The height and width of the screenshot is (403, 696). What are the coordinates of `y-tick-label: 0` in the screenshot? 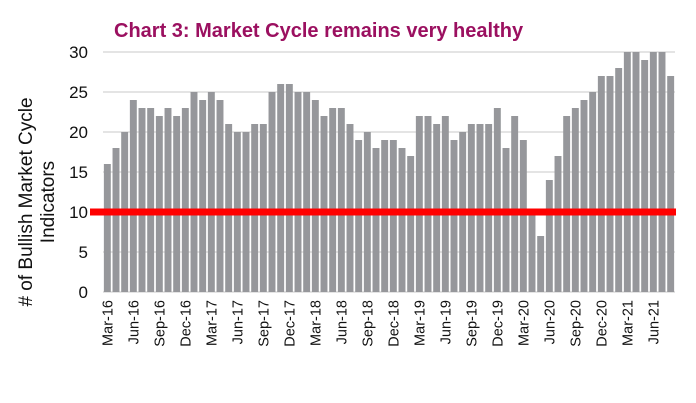 It's located at (83, 292).